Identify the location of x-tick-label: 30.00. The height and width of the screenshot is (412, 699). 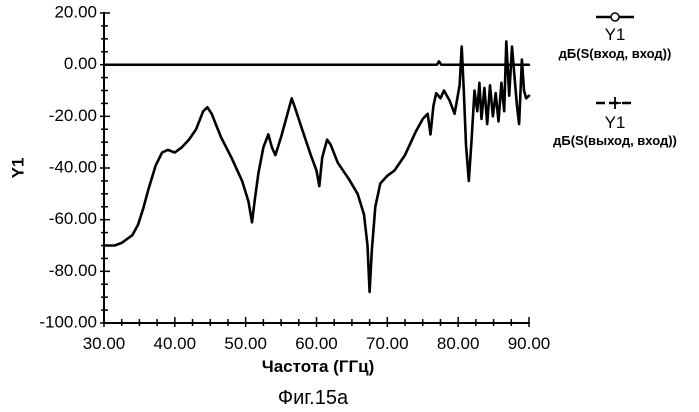
(104, 343).